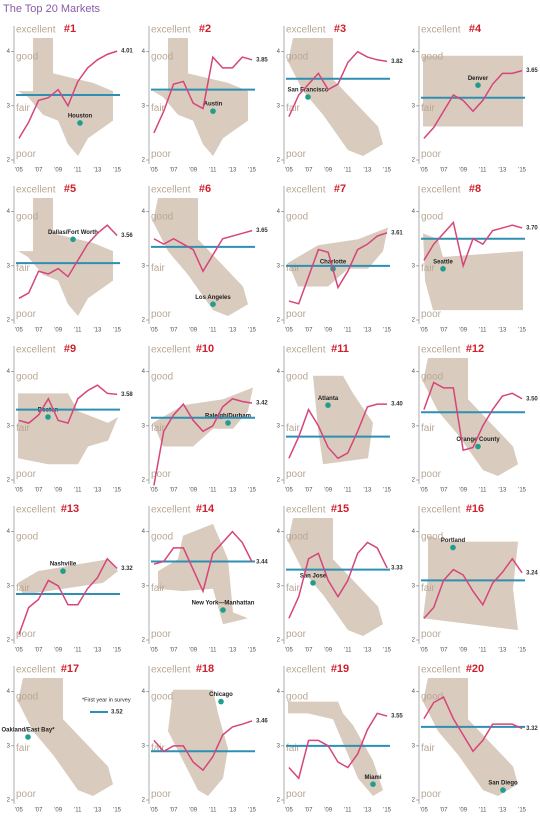 This screenshot has height=826, width=540. I want to click on city-label: San Diego, so click(503, 784).